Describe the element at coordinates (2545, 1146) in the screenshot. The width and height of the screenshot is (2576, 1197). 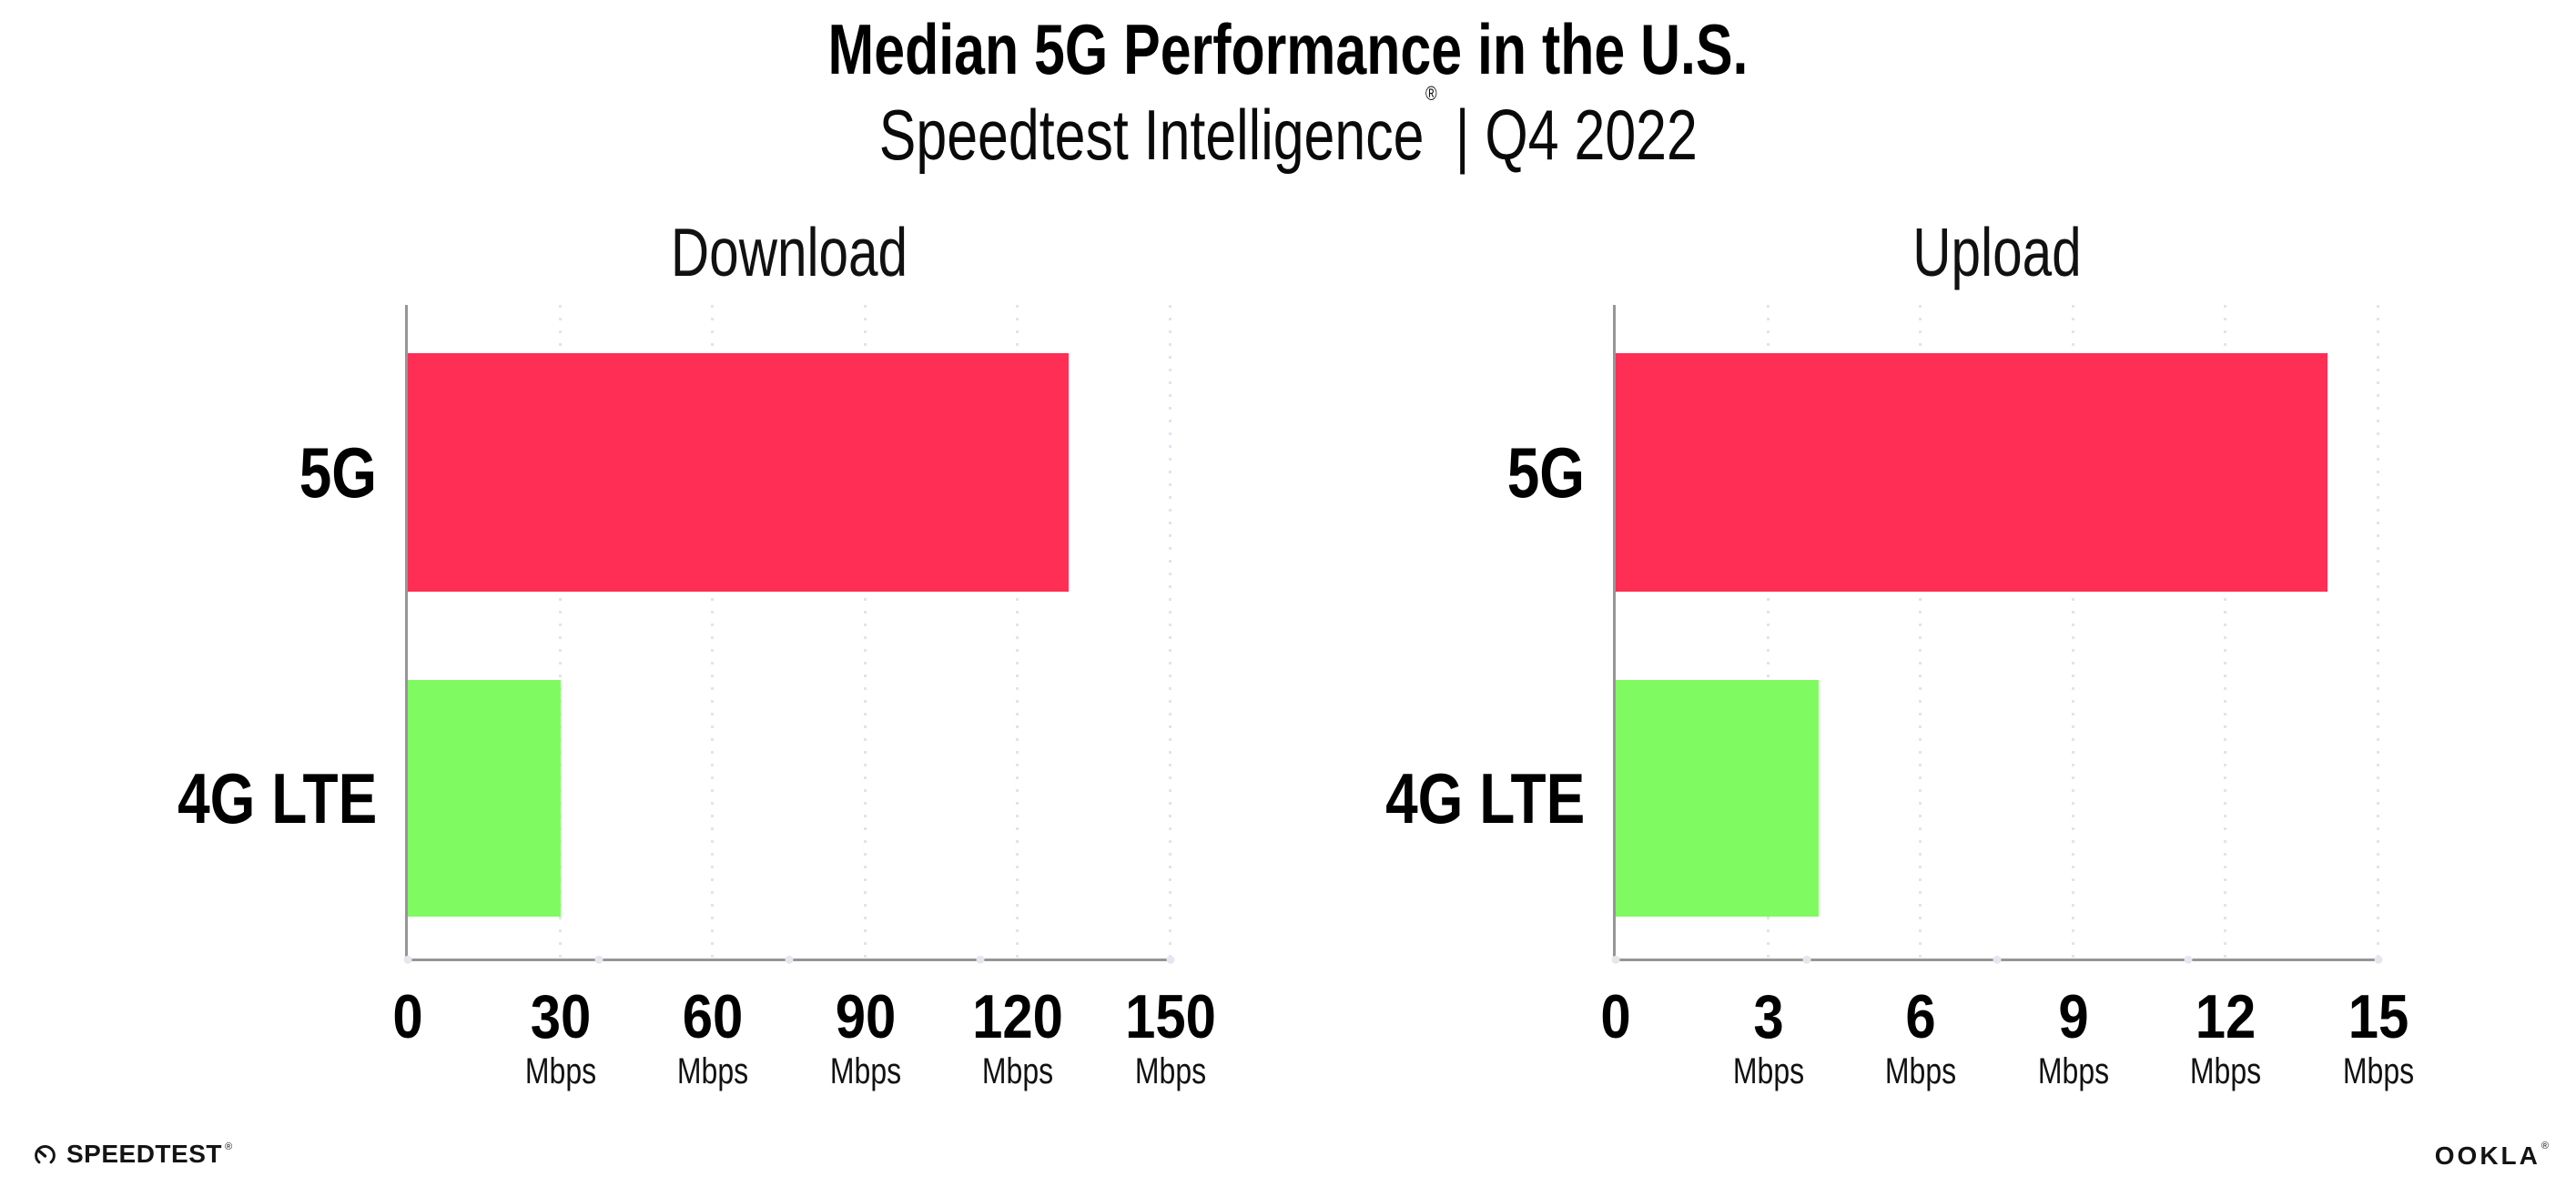
I see `ookla-registered-icon: ®` at that location.